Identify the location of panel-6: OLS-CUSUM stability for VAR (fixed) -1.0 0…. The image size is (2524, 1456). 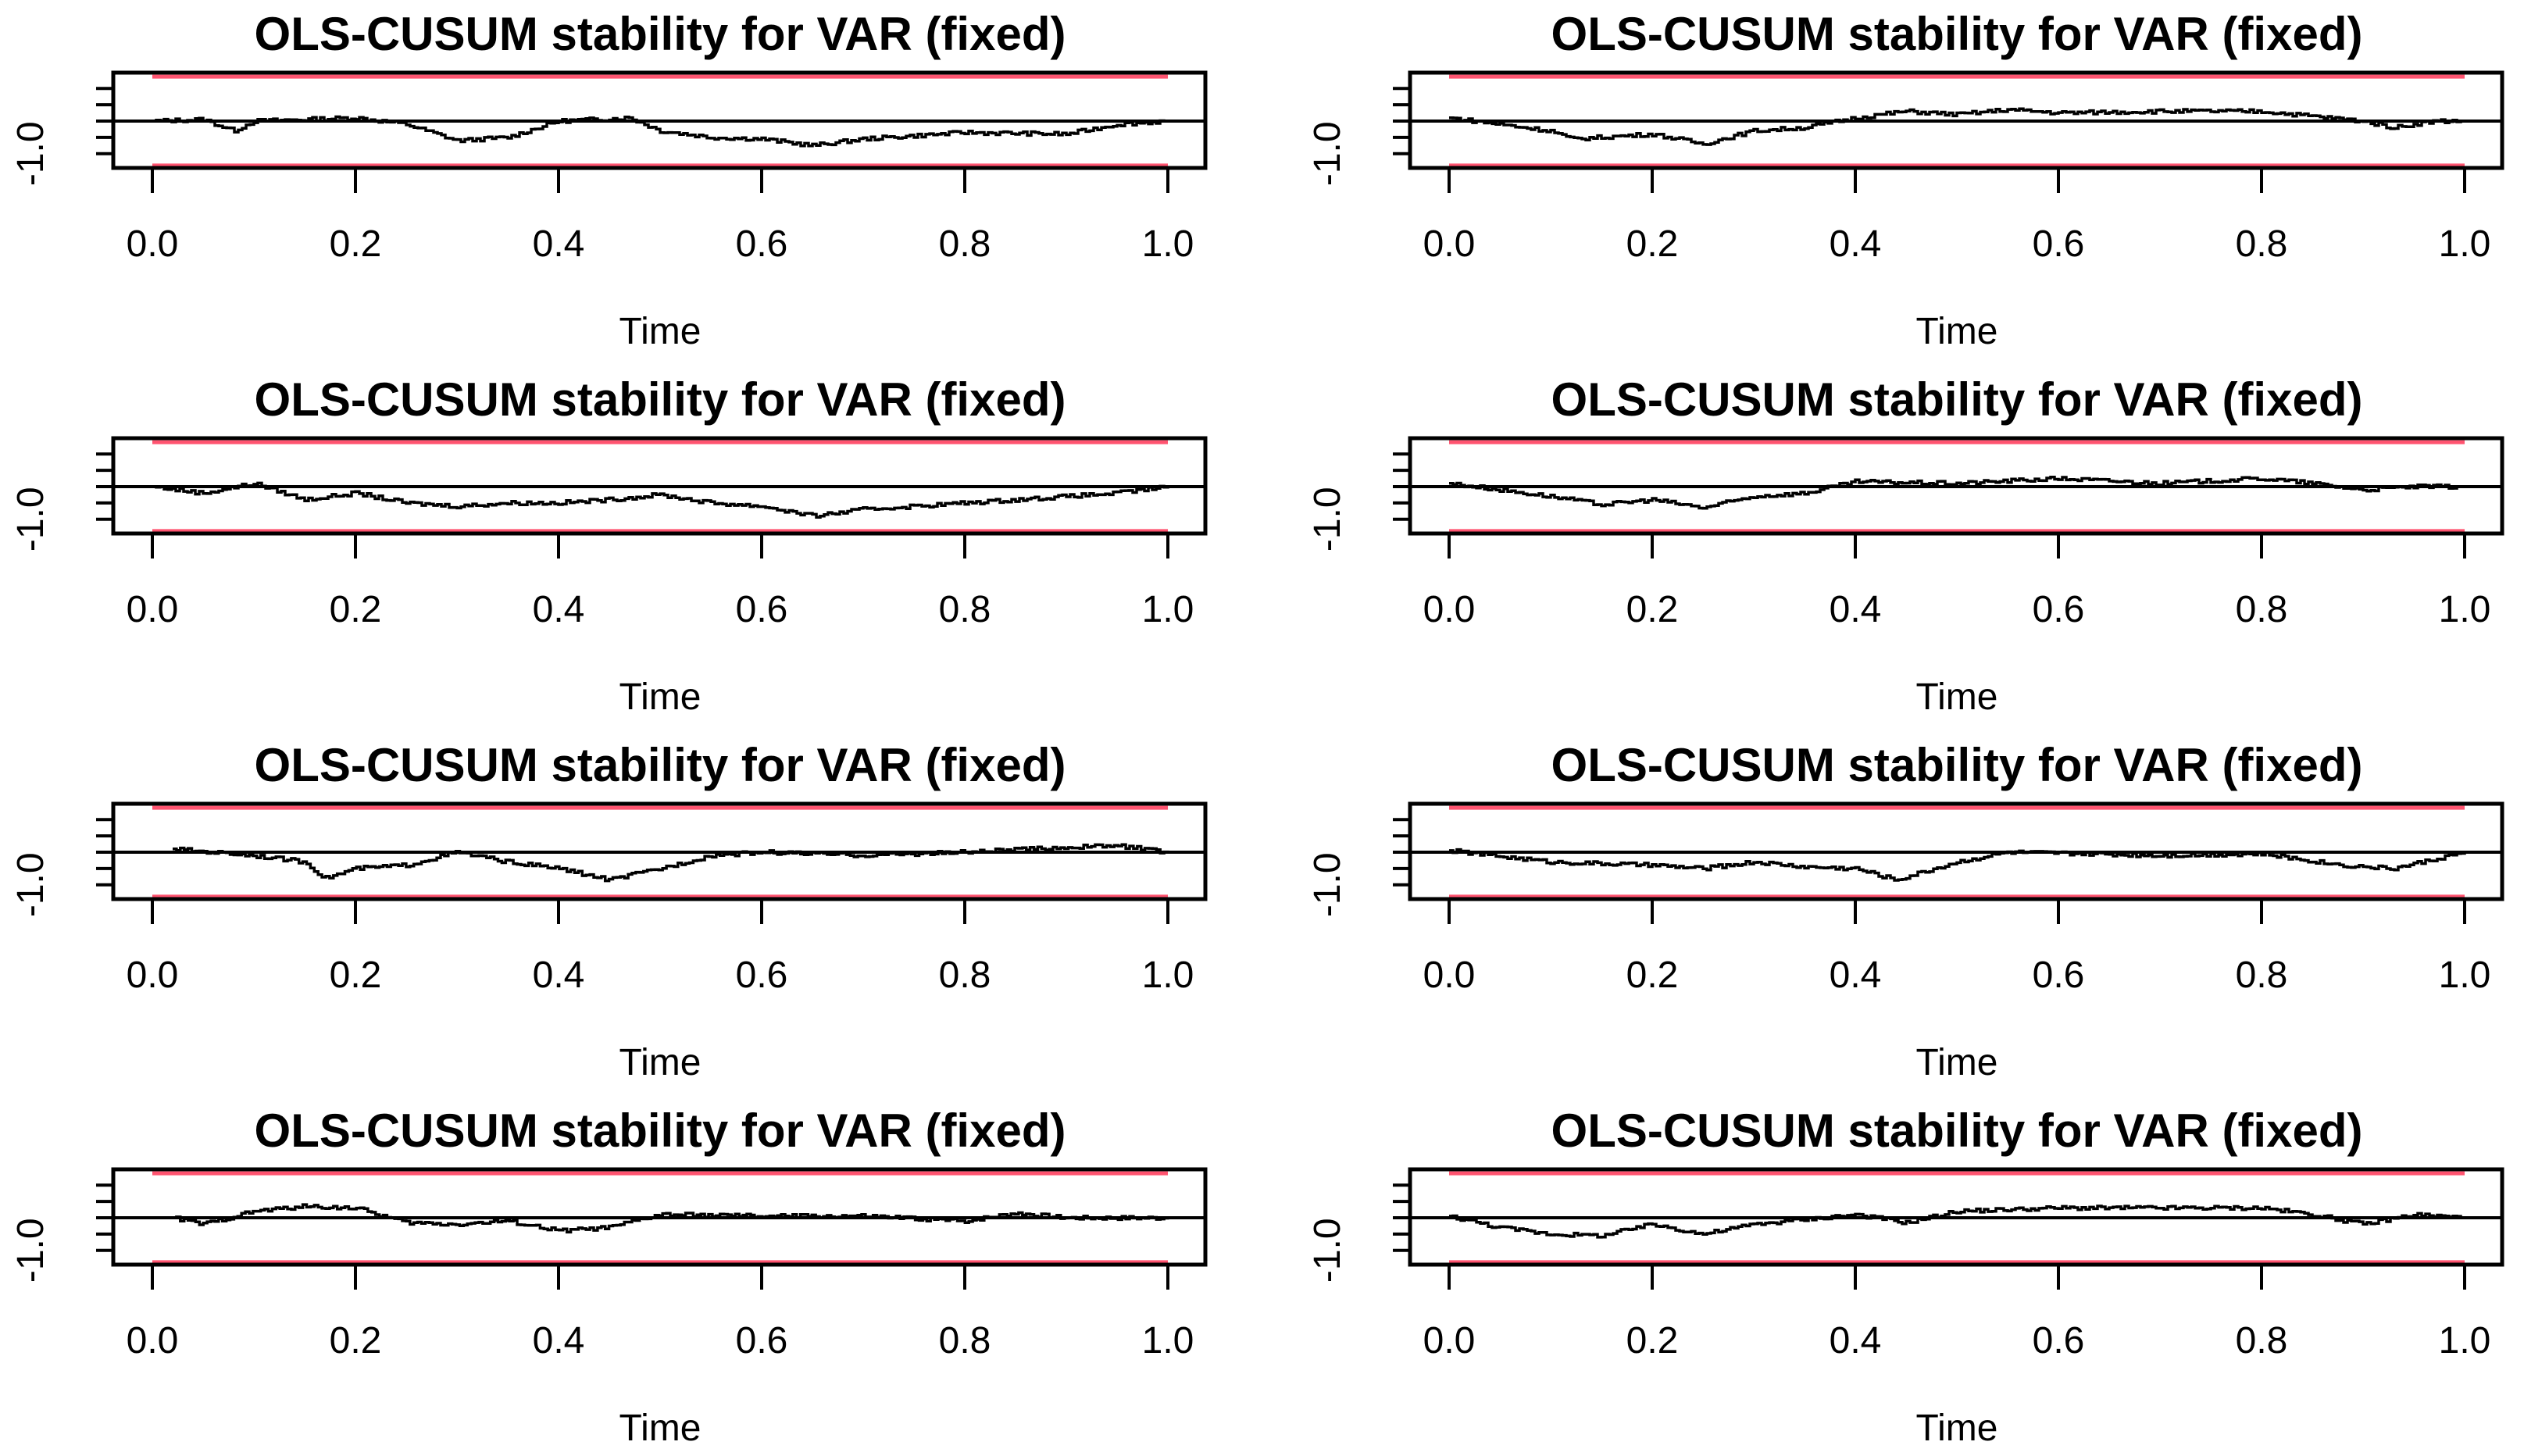
(1905, 911).